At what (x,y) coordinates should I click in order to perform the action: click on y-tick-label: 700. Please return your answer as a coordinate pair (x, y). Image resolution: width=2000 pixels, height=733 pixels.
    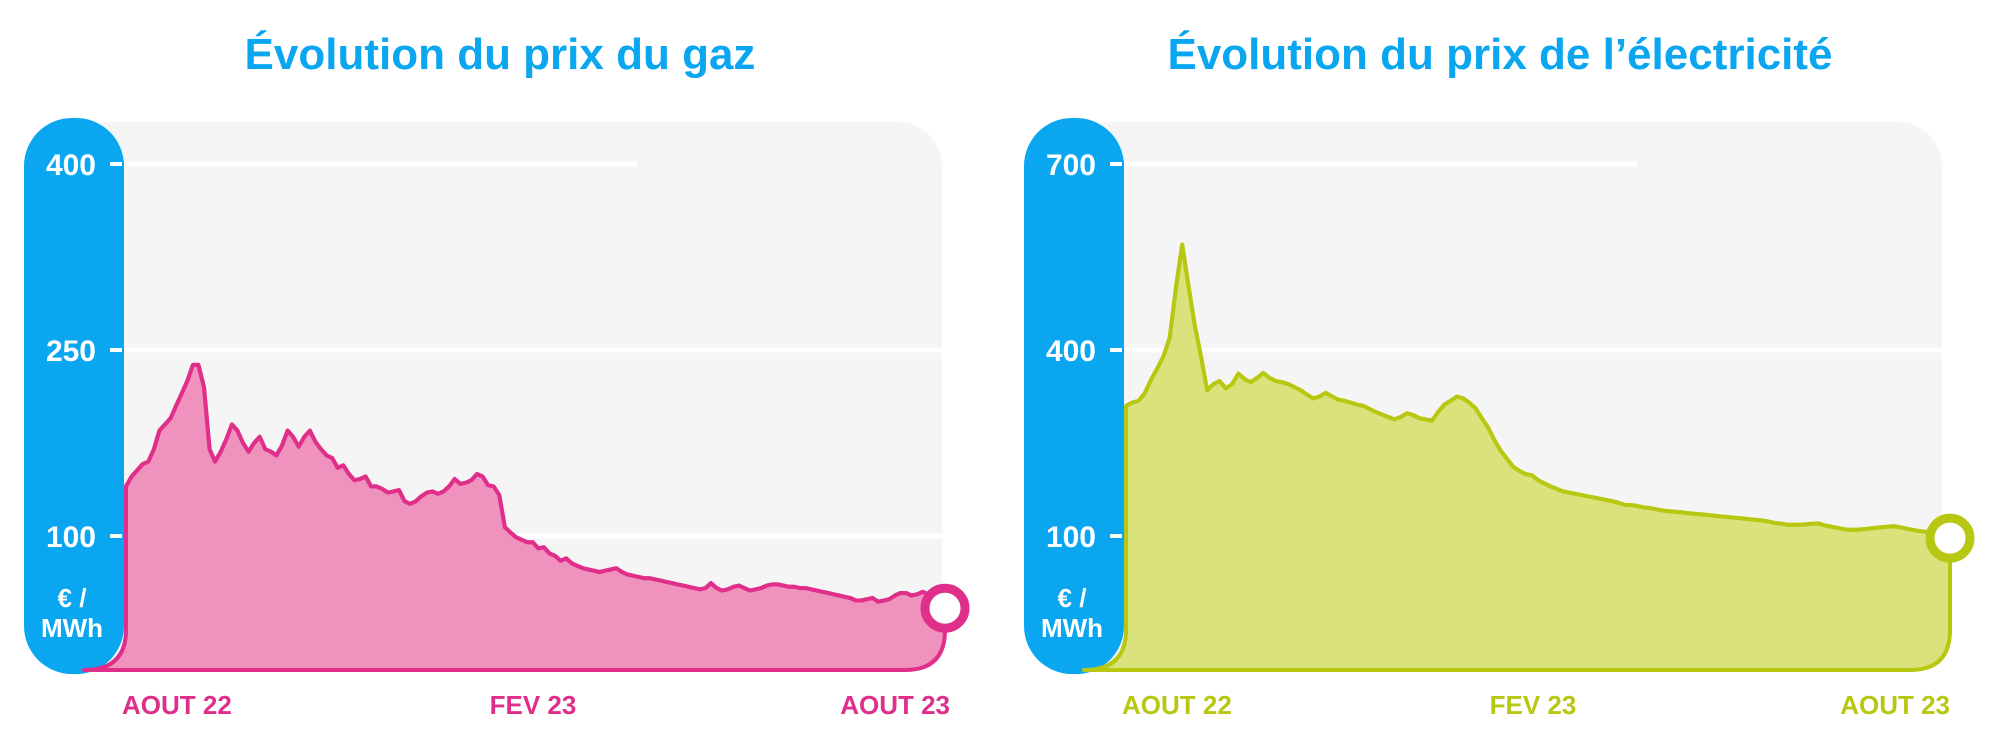
    Looking at the image, I should click on (1071, 165).